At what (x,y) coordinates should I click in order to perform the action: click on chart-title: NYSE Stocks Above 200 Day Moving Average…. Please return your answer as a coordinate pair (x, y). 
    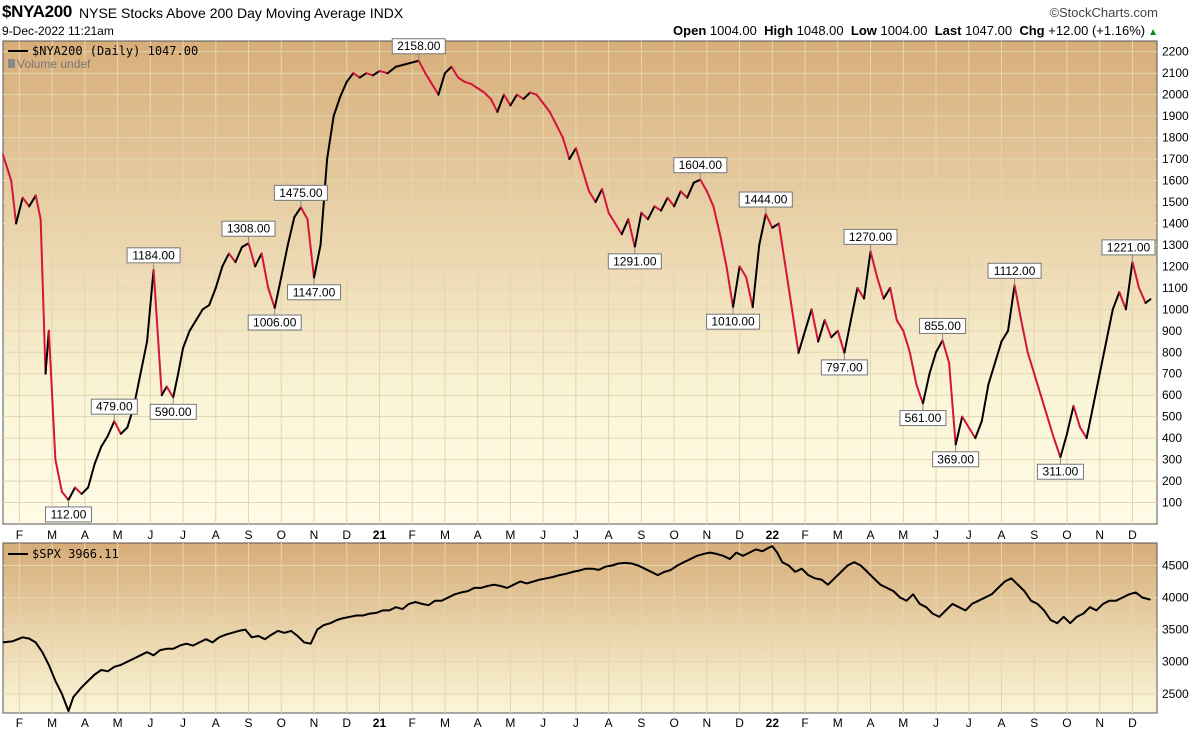
    Looking at the image, I should click on (241, 13).